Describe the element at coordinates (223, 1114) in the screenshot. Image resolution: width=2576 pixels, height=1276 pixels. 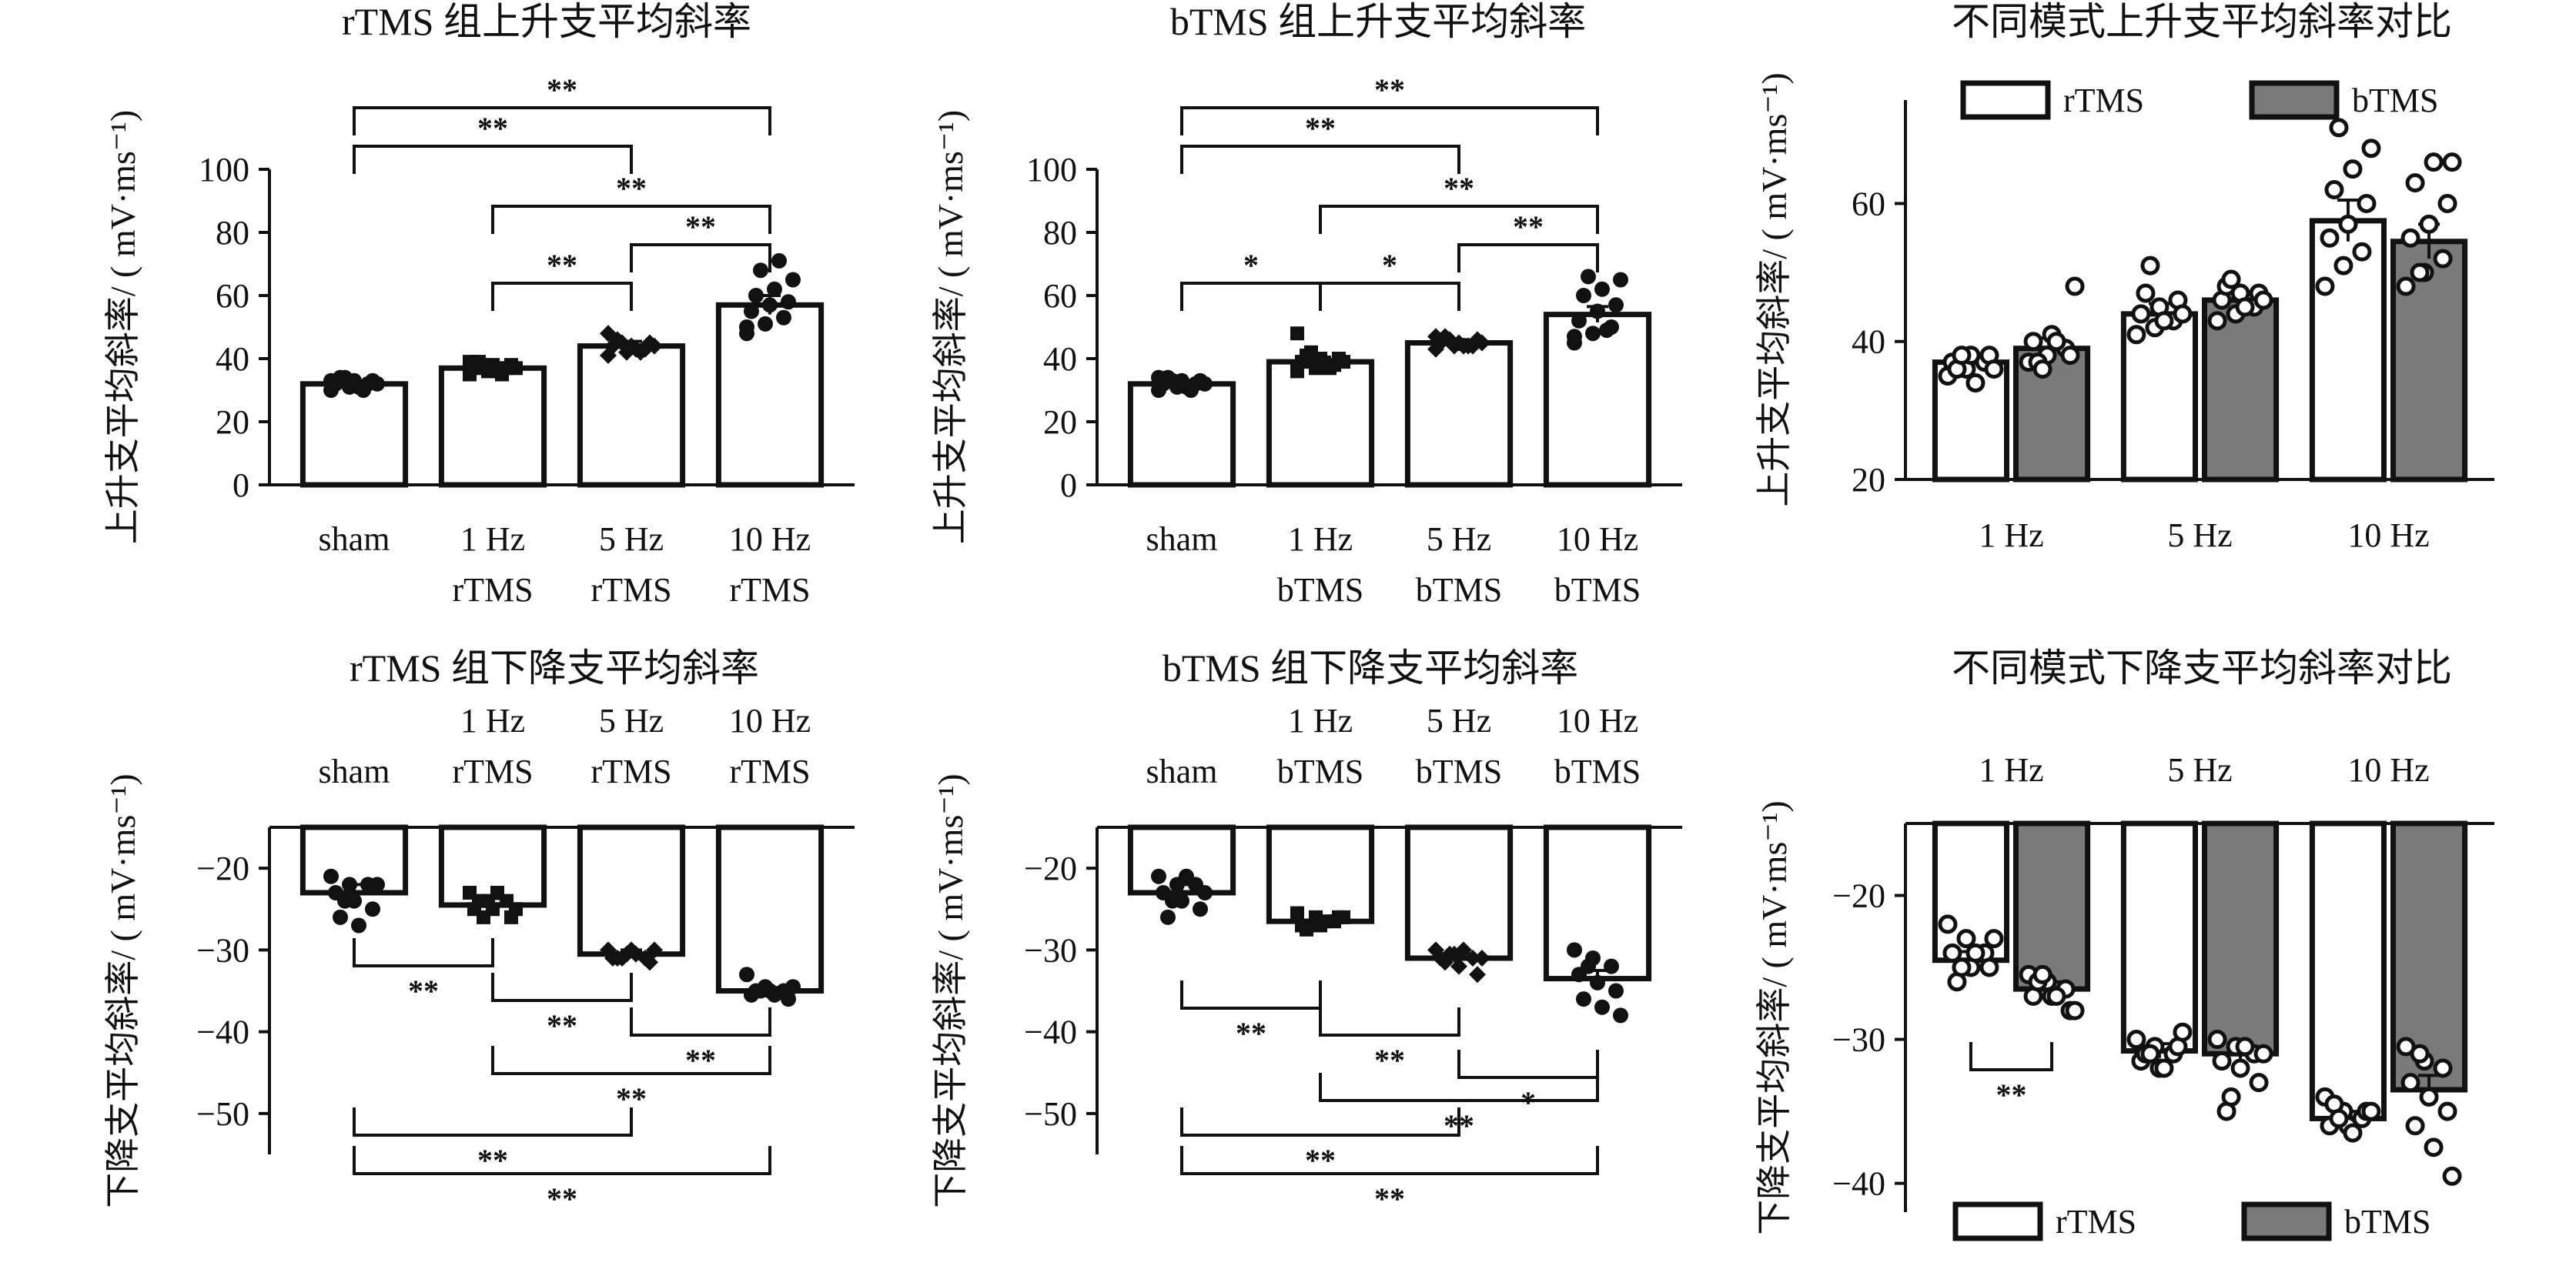
I see `p4-ytick-label: −50` at that location.